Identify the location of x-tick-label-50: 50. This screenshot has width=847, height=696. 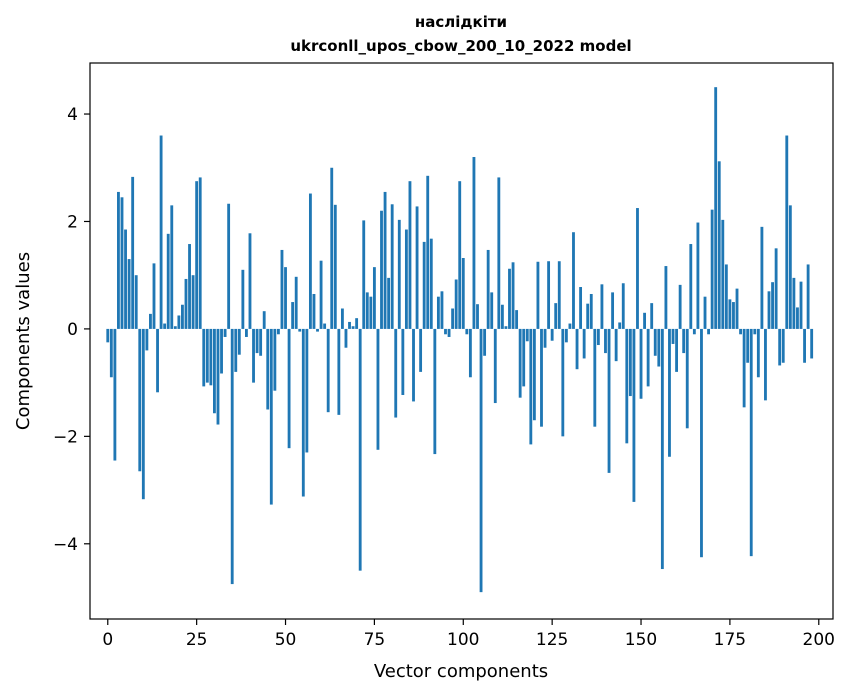
(286, 640).